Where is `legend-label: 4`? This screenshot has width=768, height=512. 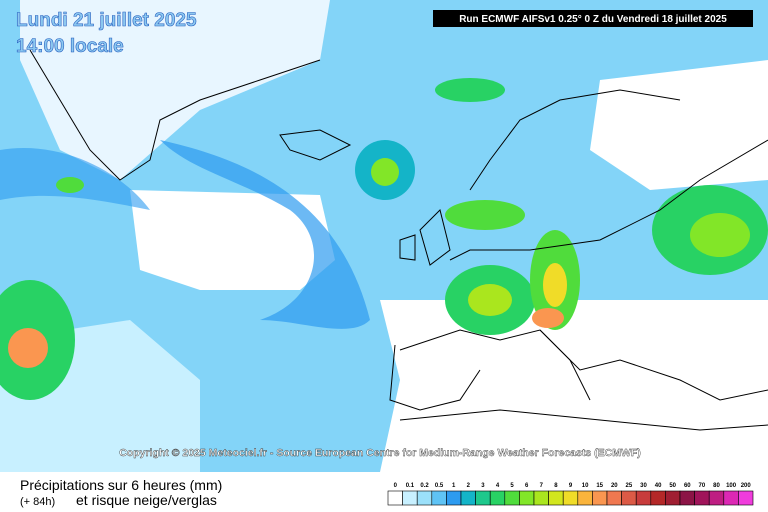 legend-label: 4 is located at coordinates (498, 486).